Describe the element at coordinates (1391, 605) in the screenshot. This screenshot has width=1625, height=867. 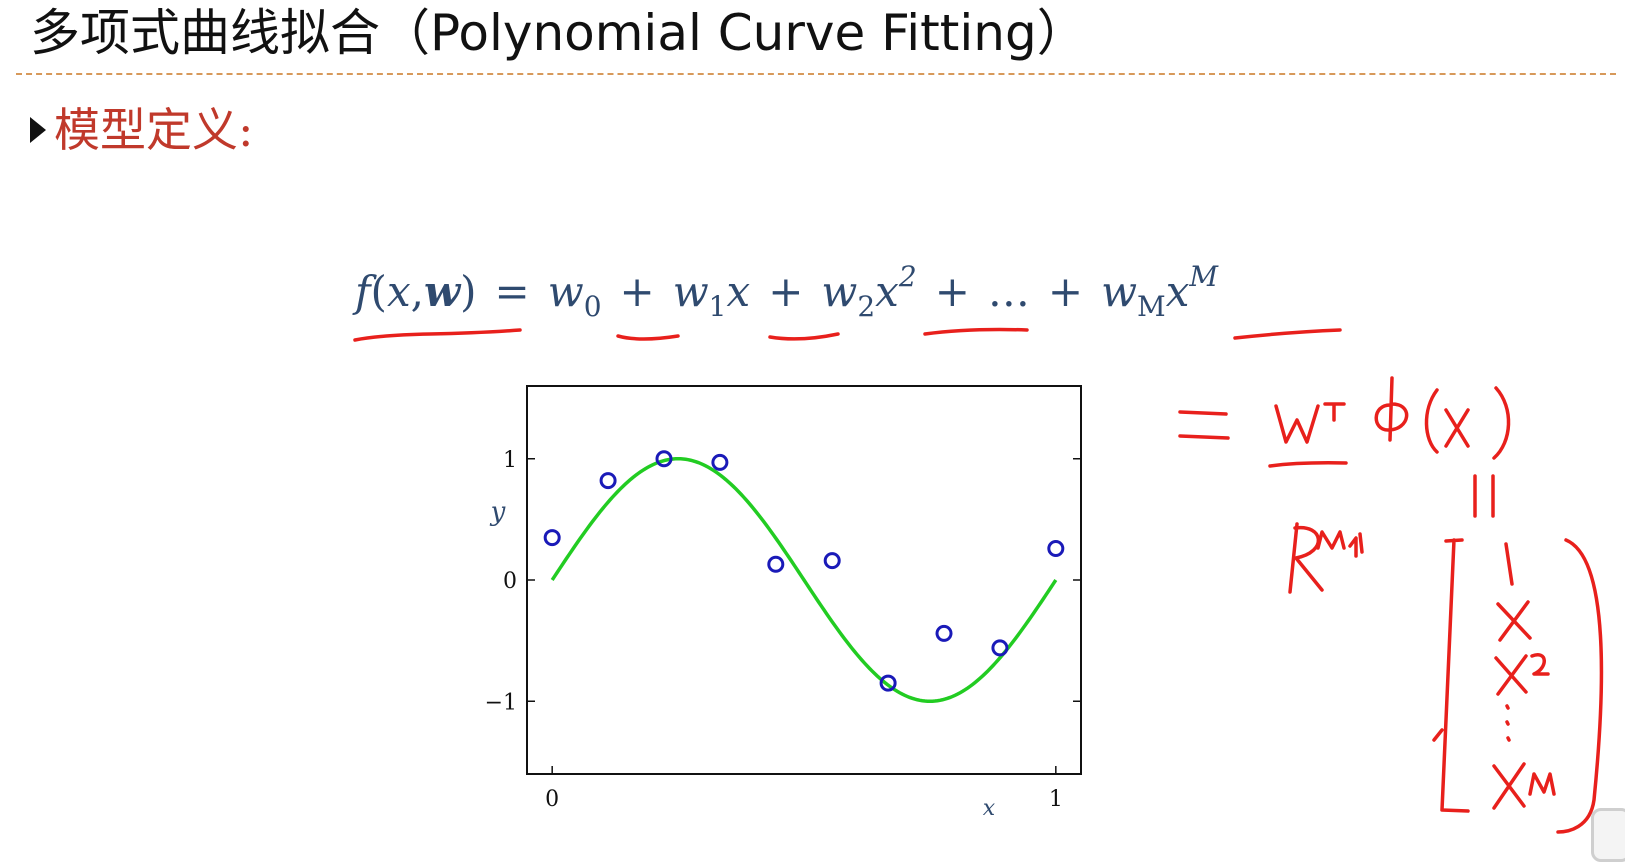
I see `handwritten-expansion` at that location.